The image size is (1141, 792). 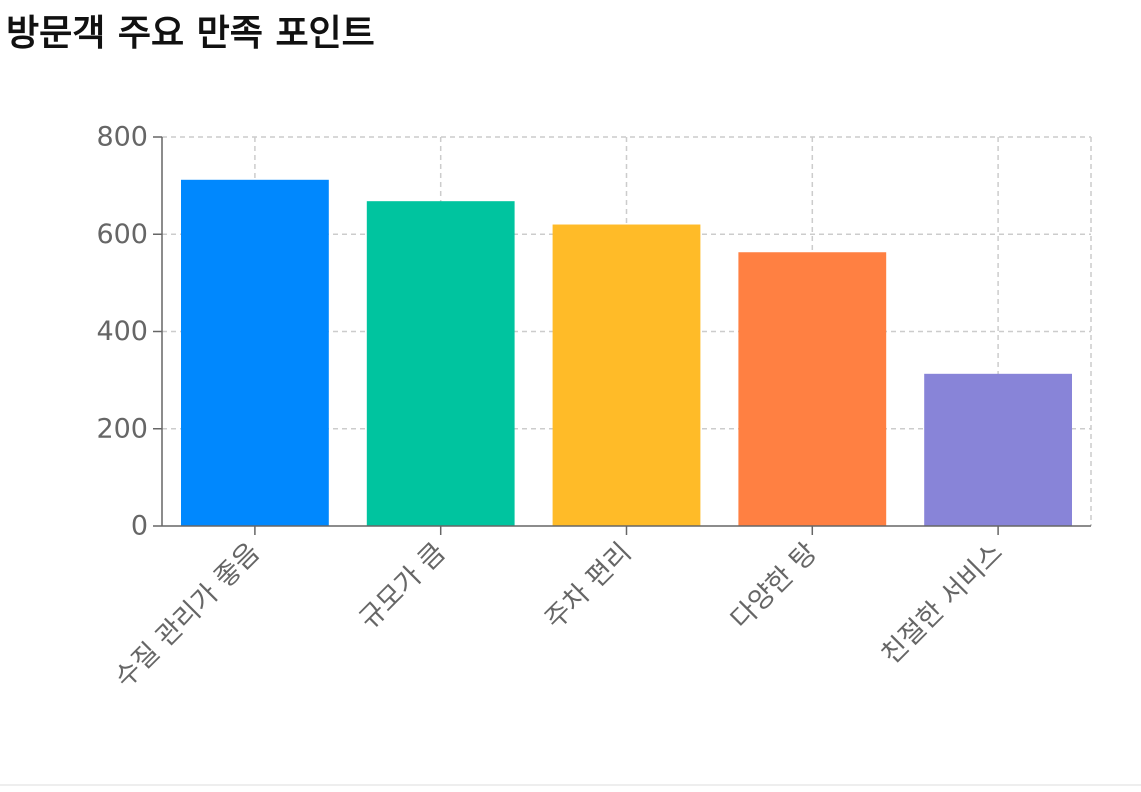 What do you see at coordinates (942, 603) in the screenshot?
I see `x-tick-label: 친절한 서비스` at bounding box center [942, 603].